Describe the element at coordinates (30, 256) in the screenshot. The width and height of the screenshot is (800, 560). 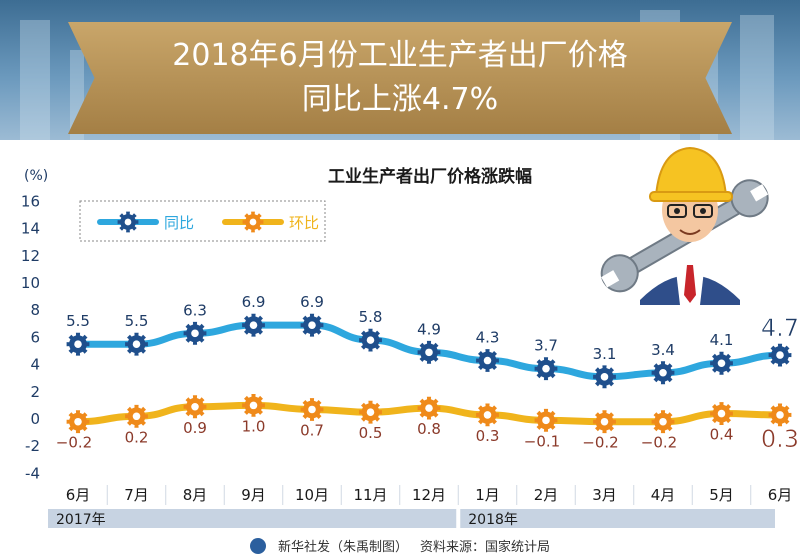
I see `y-tick-label: 12` at that location.